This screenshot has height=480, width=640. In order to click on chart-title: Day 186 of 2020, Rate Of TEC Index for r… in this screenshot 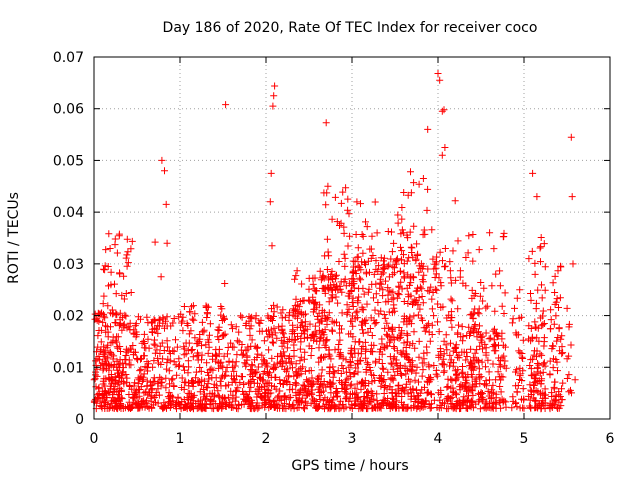, I will do `click(350, 28)`.